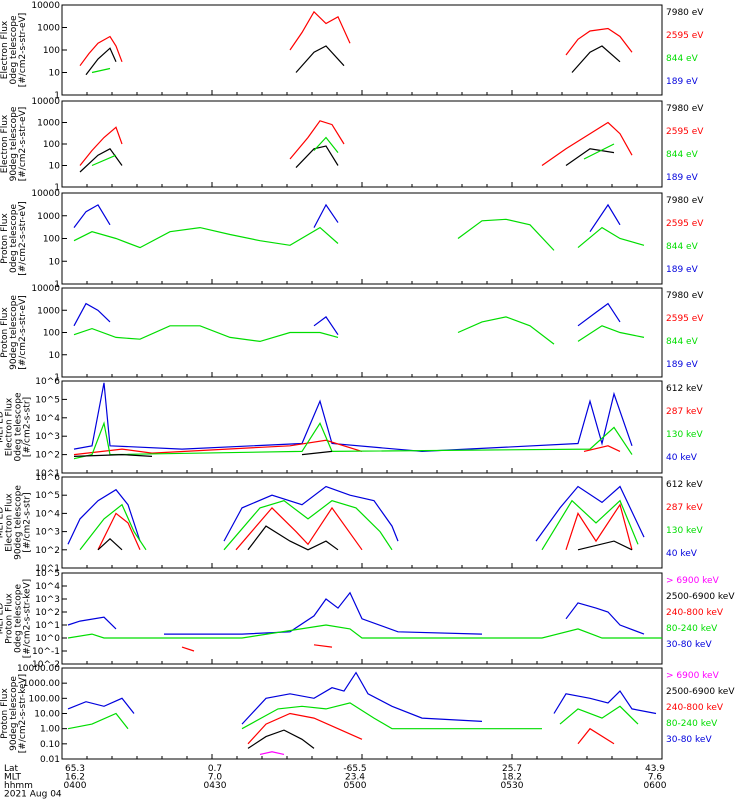 This screenshot has width=750, height=800. What do you see at coordinates (512, 786) in the screenshot?
I see `footer-hhmm-value: 0530` at bounding box center [512, 786].